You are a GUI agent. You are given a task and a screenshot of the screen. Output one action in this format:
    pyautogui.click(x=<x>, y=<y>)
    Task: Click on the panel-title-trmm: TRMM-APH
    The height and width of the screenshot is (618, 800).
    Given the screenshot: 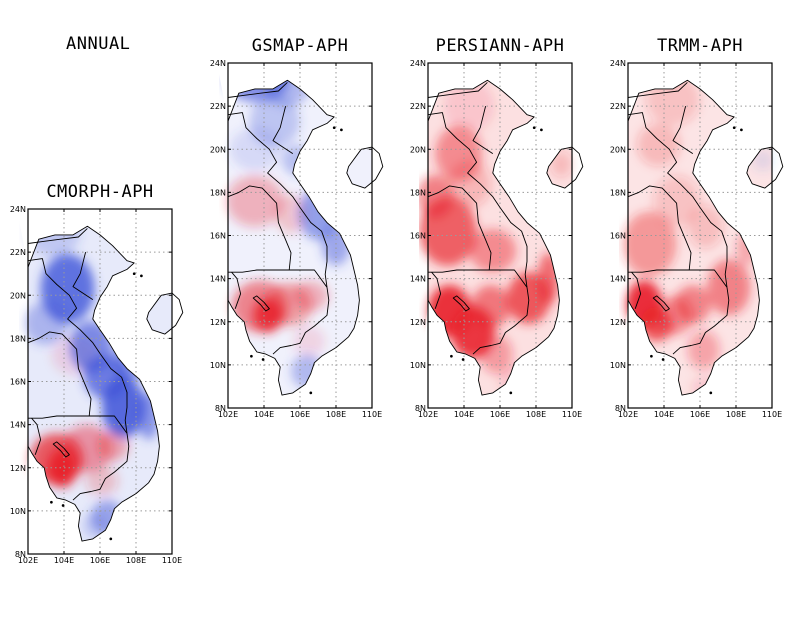 What is the action you would take?
    pyautogui.click(x=700, y=46)
    